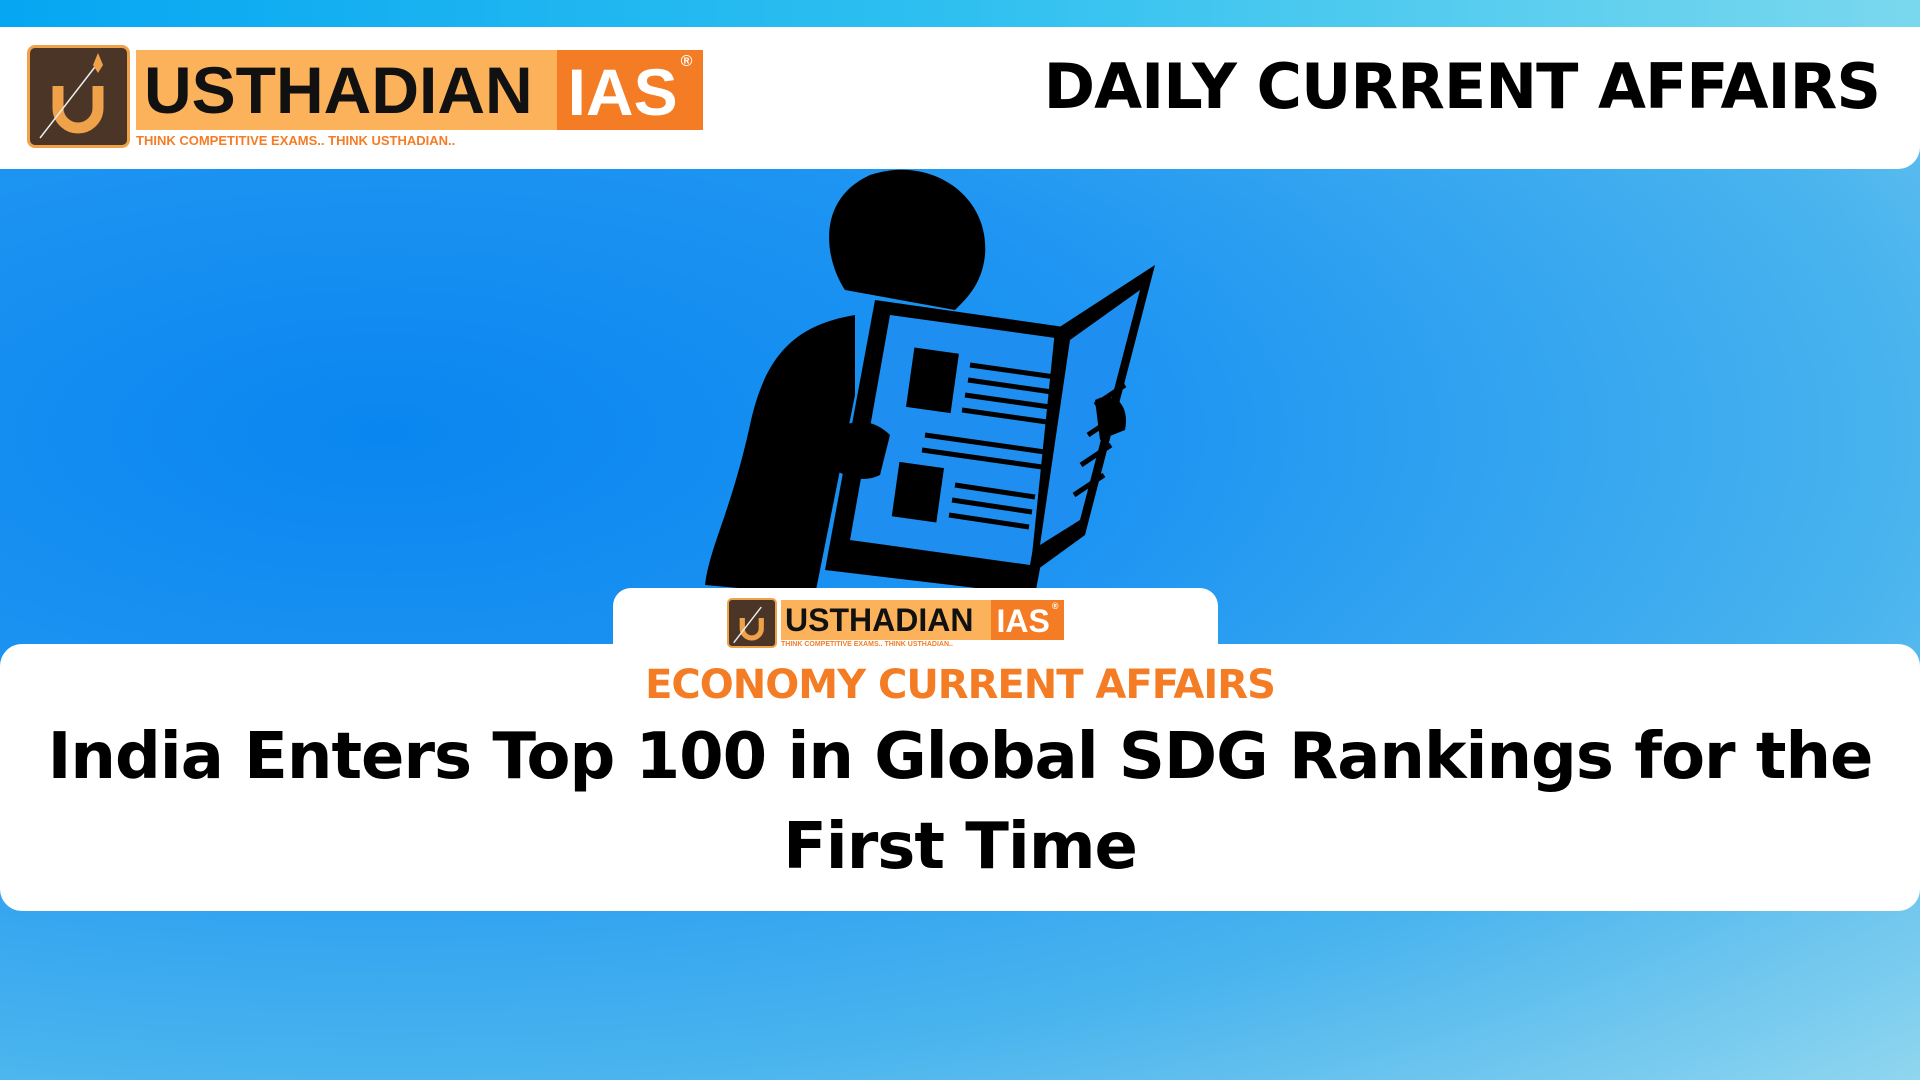 The width and height of the screenshot is (1920, 1080). I want to click on person-reading-newspaper-icon, so click(930, 382).